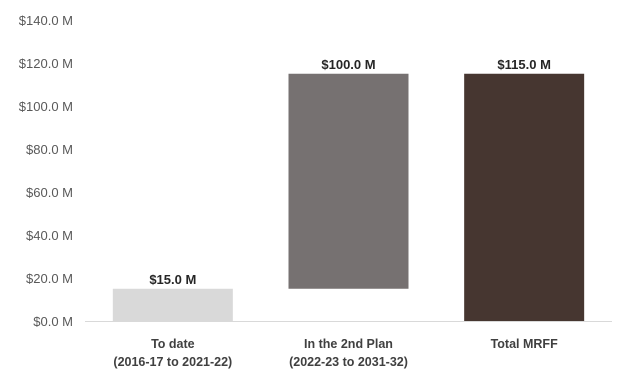  What do you see at coordinates (524, 344) in the screenshot?
I see `category-label-3: Total MRFF` at bounding box center [524, 344].